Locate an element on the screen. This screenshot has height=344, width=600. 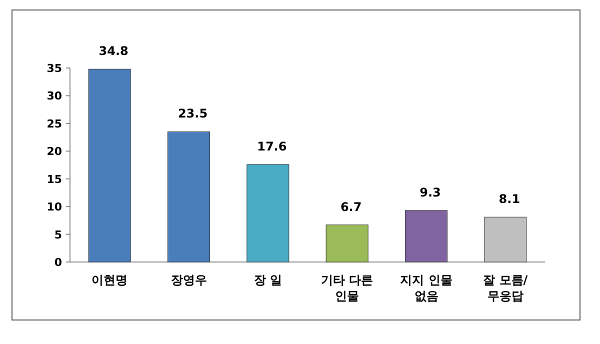
y-tick-label: 30 is located at coordinates (54, 96).